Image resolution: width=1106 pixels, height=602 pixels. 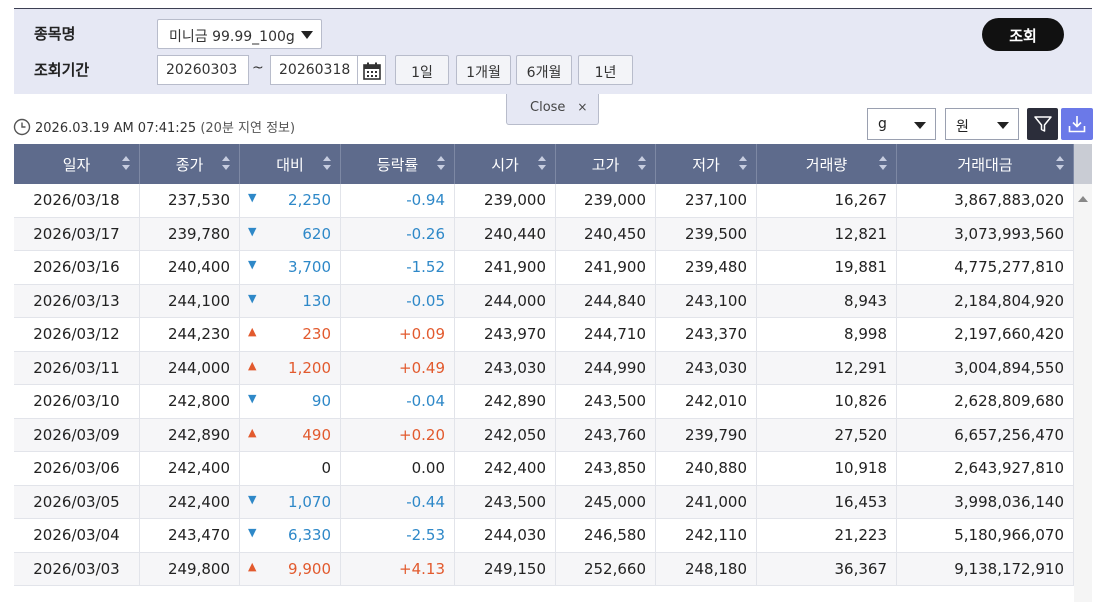 What do you see at coordinates (190, 401) in the screenshot?
I see `cell-close: 242,800` at bounding box center [190, 401].